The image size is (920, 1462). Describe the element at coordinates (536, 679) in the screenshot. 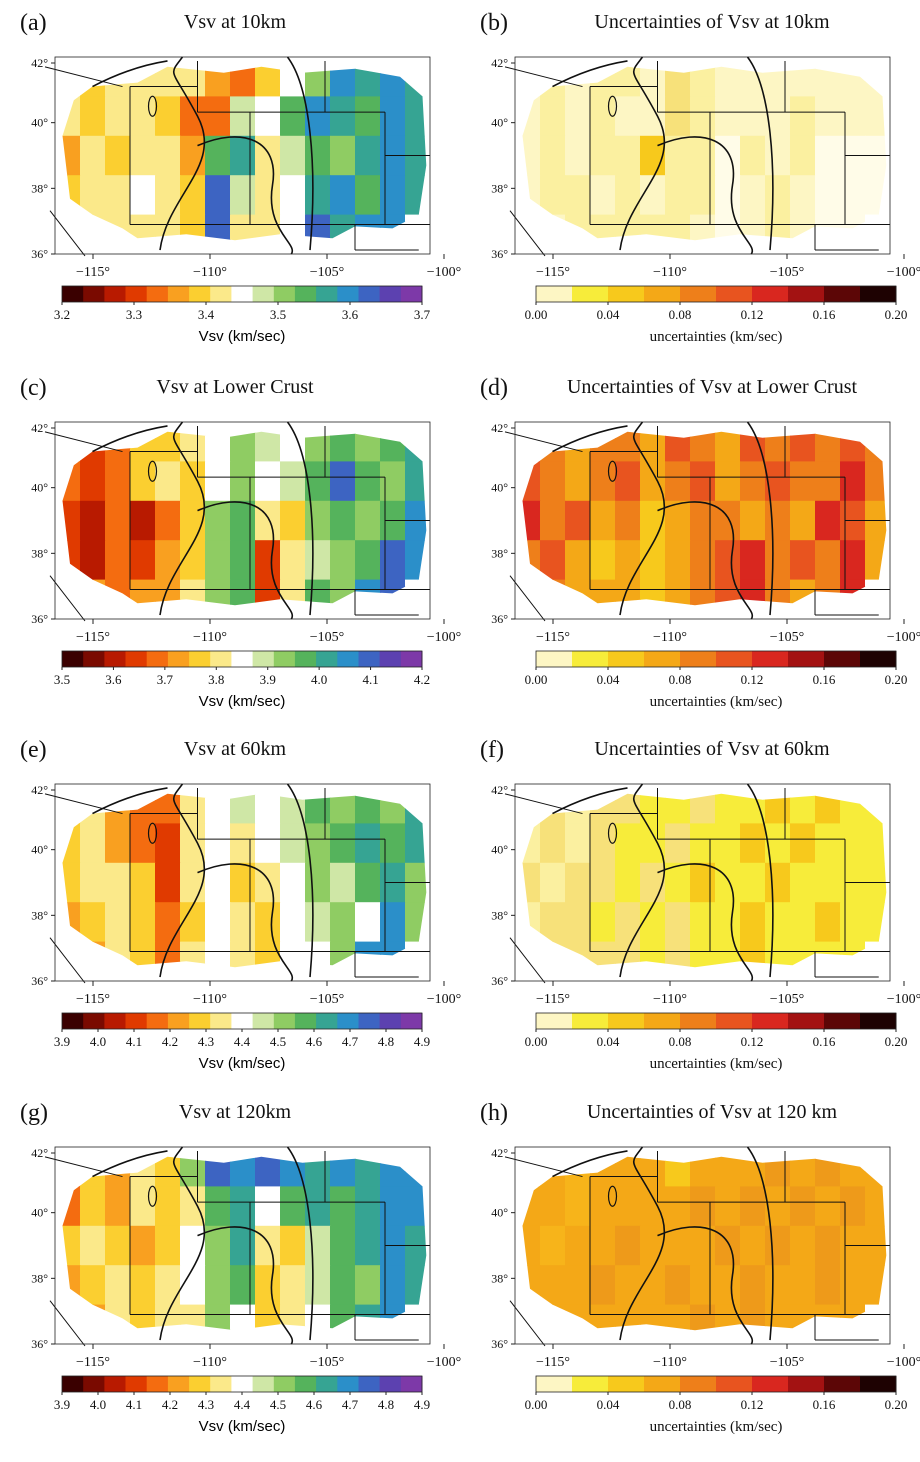

I see `colorbar-tick-label: 0.00` at that location.